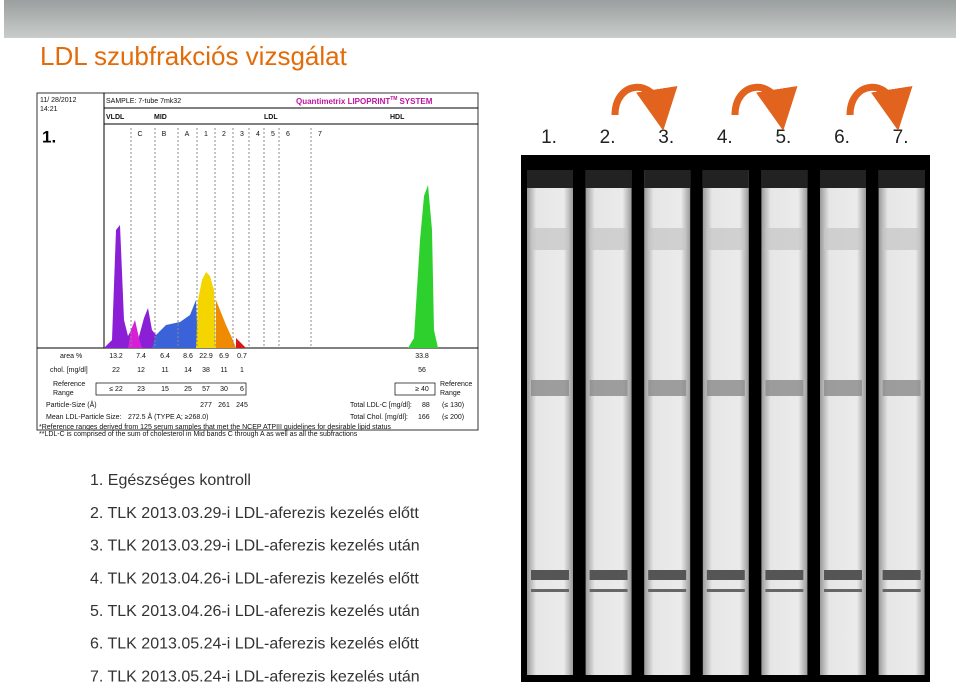 This screenshot has width=960, height=691. What do you see at coordinates (175, 324) in the screenshot?
I see `peak-mid-b` at bounding box center [175, 324].